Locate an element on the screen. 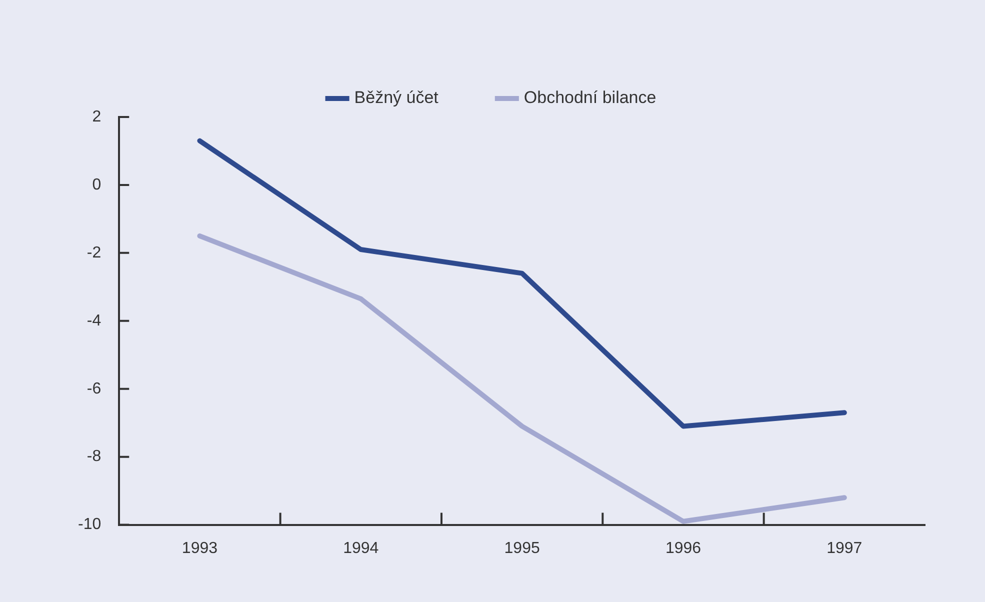 The image size is (985, 602). legend-label: Běžný účet is located at coordinates (396, 98).